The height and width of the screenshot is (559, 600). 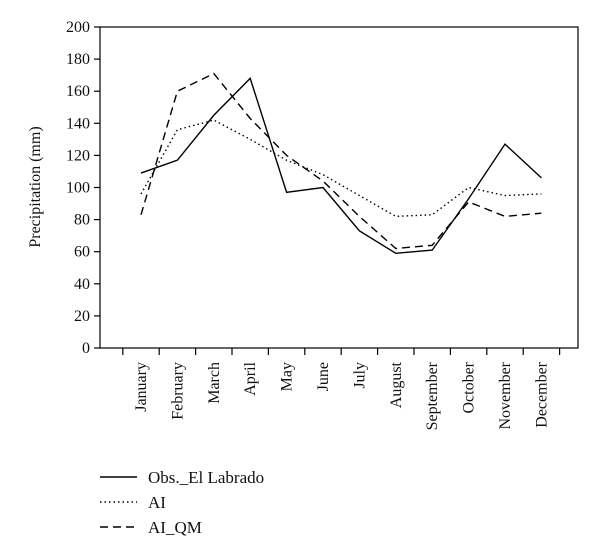 What do you see at coordinates (78, 27) in the screenshot?
I see `y-tick-label: 200` at bounding box center [78, 27].